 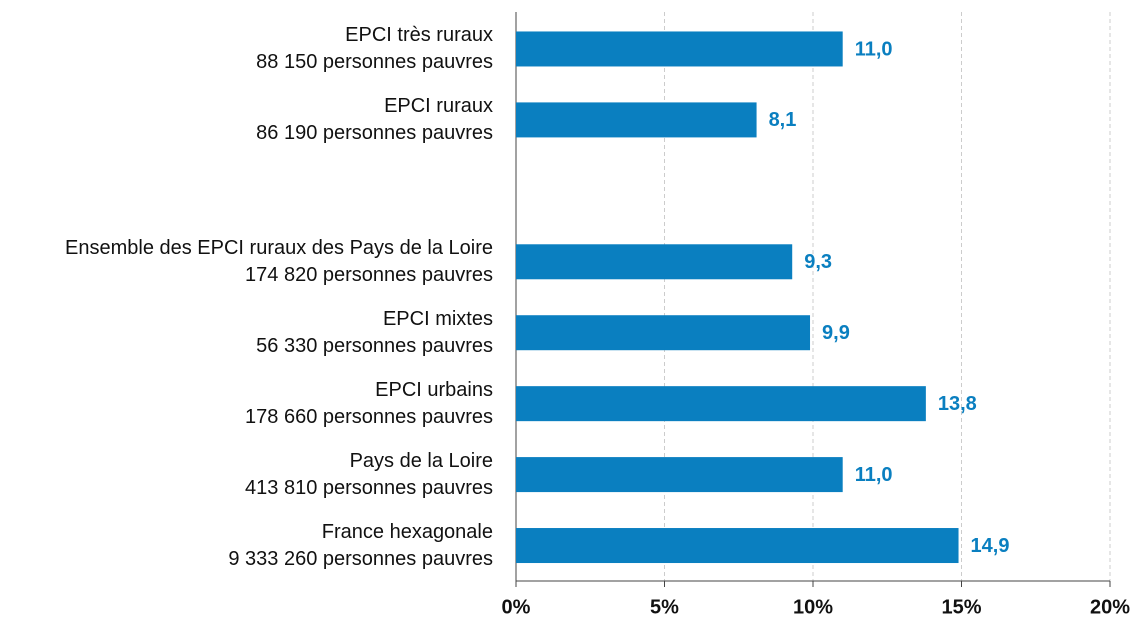 What do you see at coordinates (374, 332) in the screenshot?
I see `y-tick-label: EPCI mixtes 56 330 personnes pauvres` at bounding box center [374, 332].